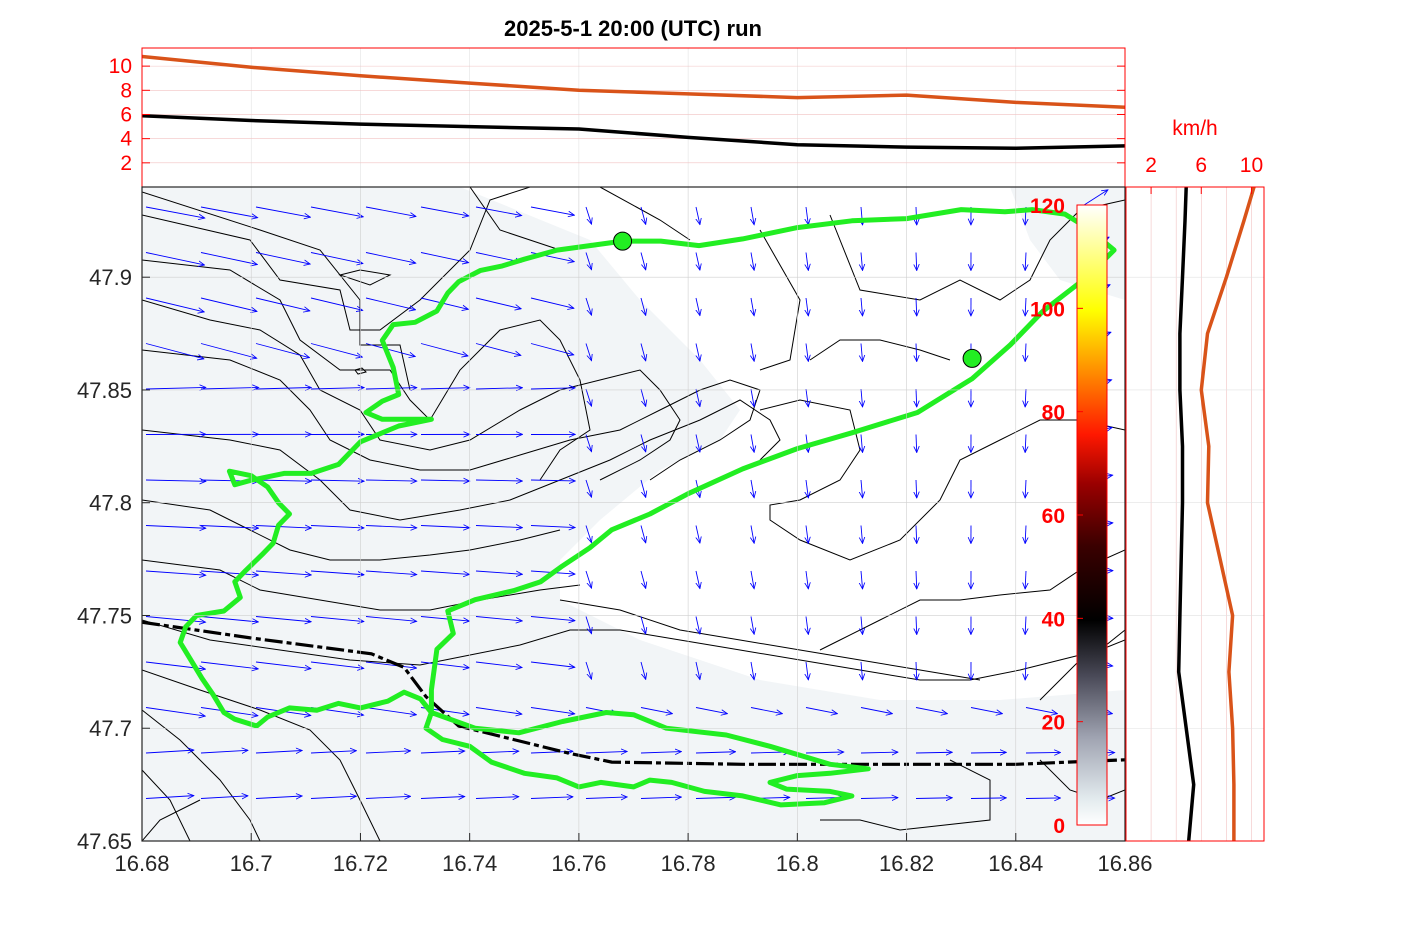  What do you see at coordinates (126, 163) in the screenshot?
I see `top-y-tick-label: 2` at bounding box center [126, 163].